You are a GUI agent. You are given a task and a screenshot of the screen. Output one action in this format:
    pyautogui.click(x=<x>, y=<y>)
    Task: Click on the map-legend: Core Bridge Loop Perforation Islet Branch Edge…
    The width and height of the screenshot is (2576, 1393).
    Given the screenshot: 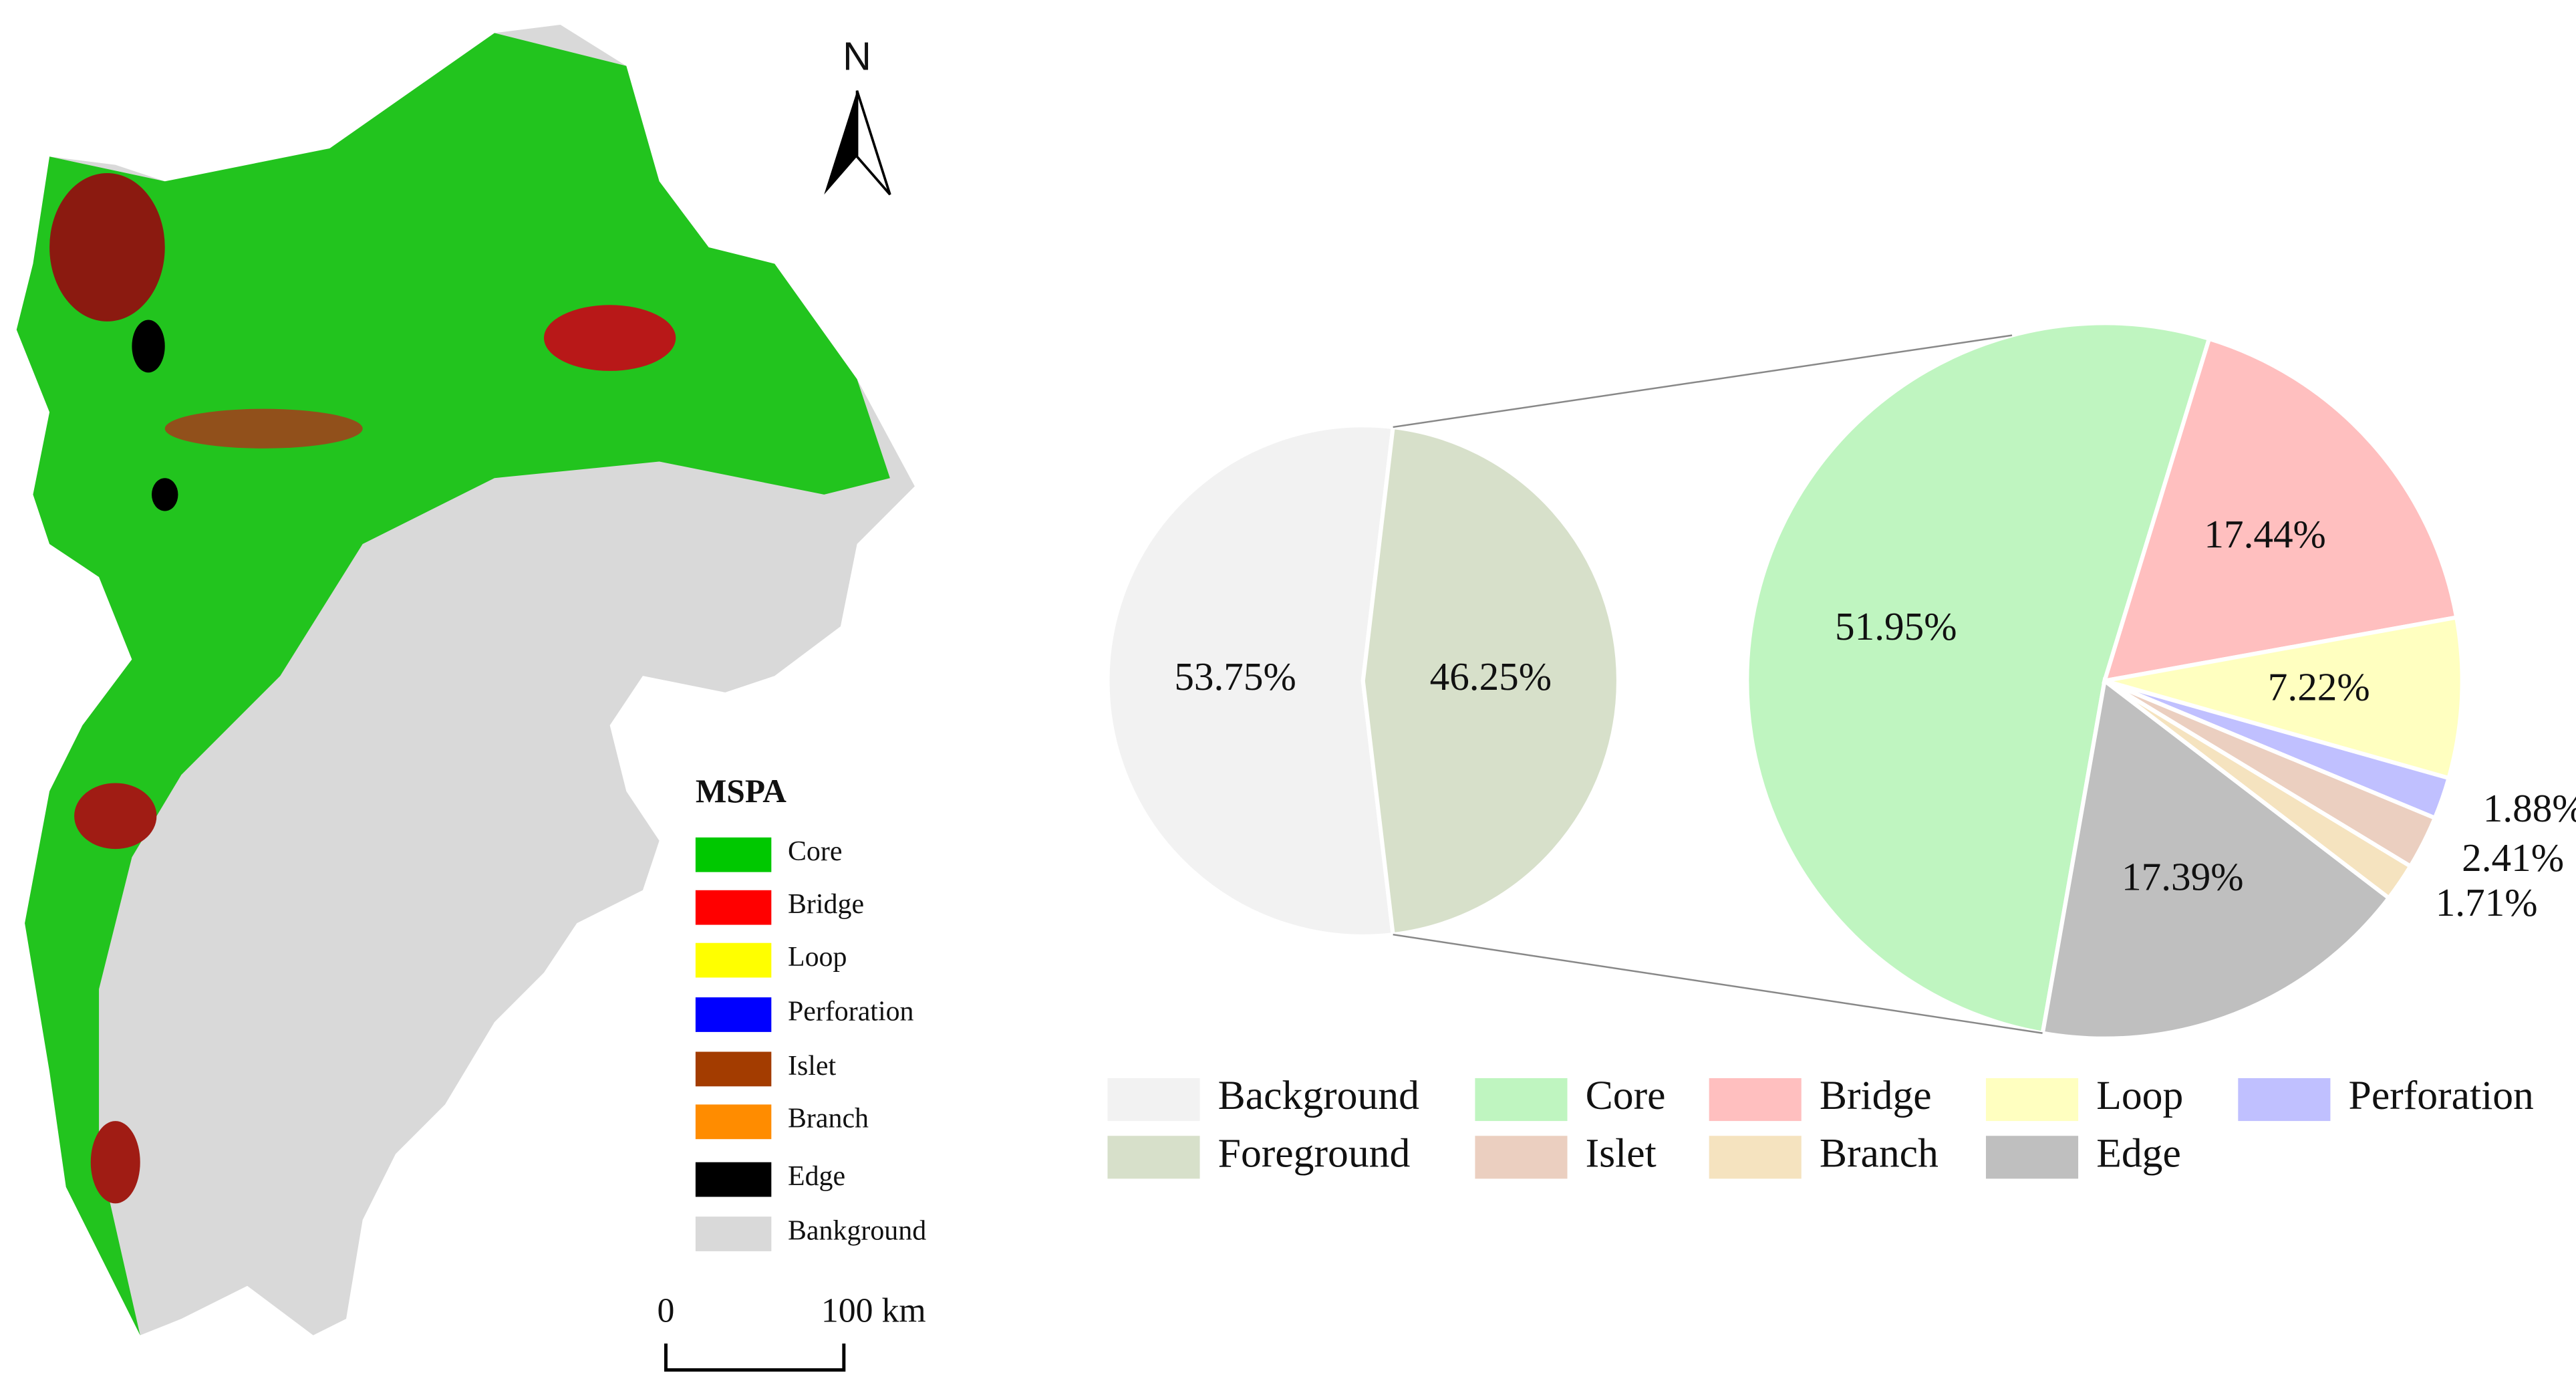 What is the action you would take?
    pyautogui.click(x=810, y=1043)
    